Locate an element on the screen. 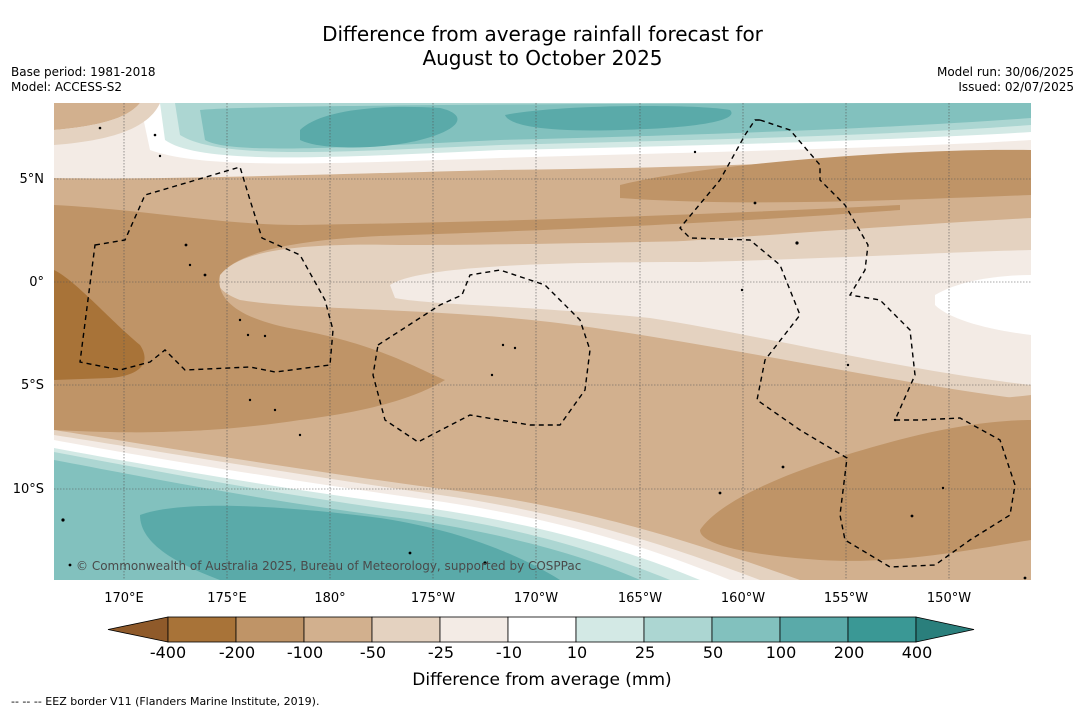  colorbar-label: -200 is located at coordinates (237, 652).